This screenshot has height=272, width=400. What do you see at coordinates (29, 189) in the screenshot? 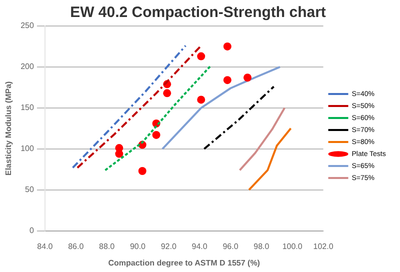
I see `y-tick-label: 50` at bounding box center [29, 189].